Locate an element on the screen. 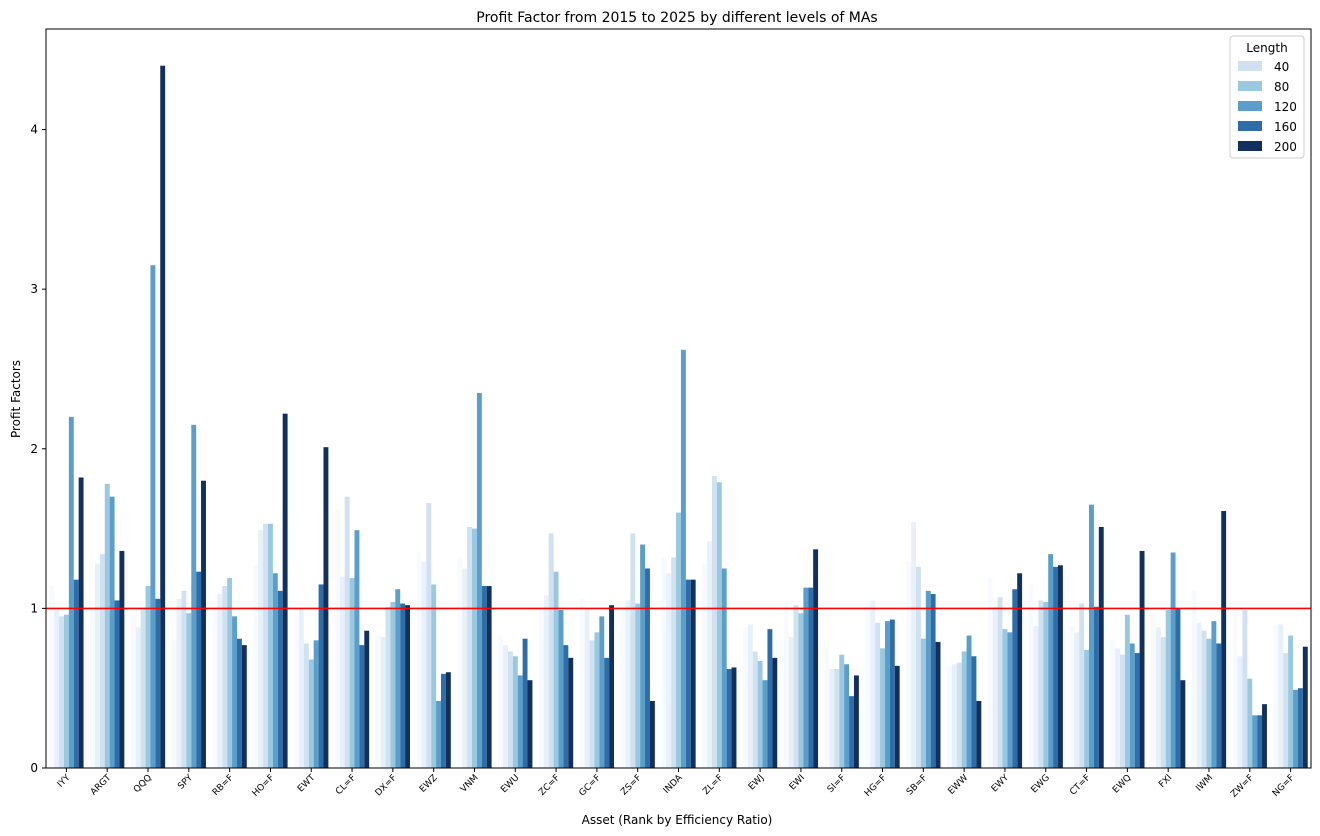  bar-faint-0-GC=F is located at coordinates (582, 683).